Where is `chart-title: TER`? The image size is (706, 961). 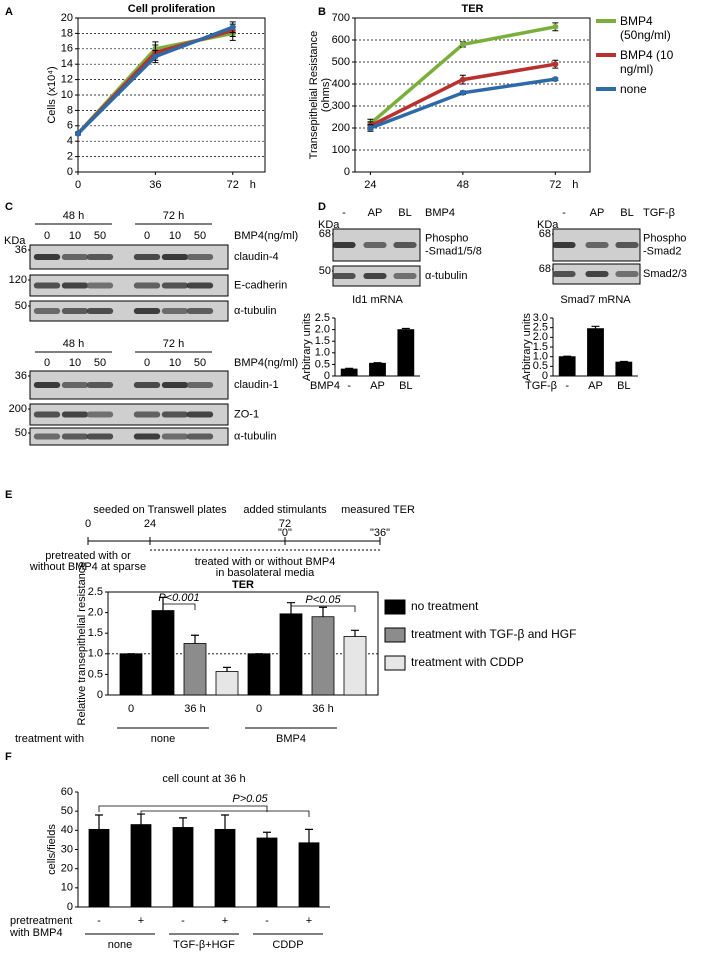
chart-title: TER is located at coordinates (243, 585).